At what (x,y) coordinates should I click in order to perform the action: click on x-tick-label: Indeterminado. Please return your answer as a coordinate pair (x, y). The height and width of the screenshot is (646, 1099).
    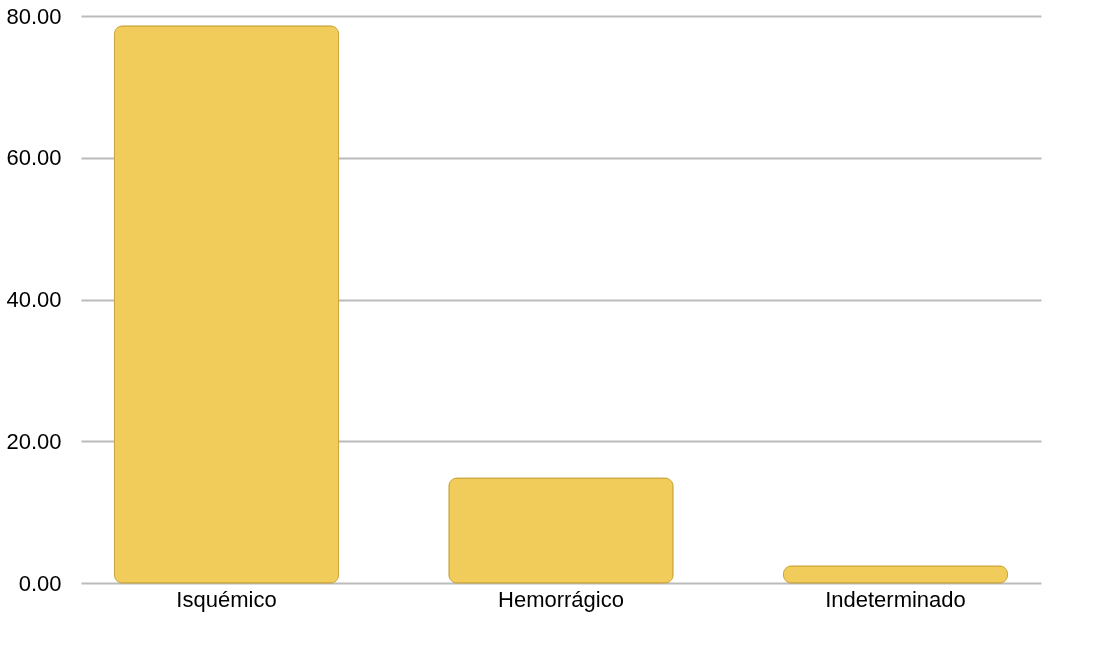
    Looking at the image, I should click on (895, 599).